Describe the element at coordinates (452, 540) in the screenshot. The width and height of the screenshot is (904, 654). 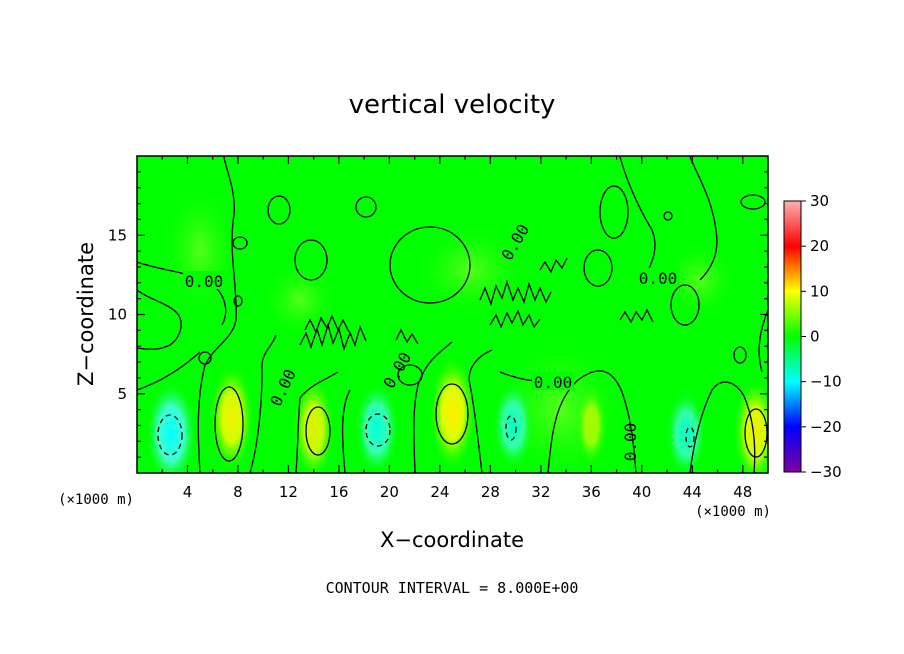
I see `x-axis-title: X−coordinate` at that location.